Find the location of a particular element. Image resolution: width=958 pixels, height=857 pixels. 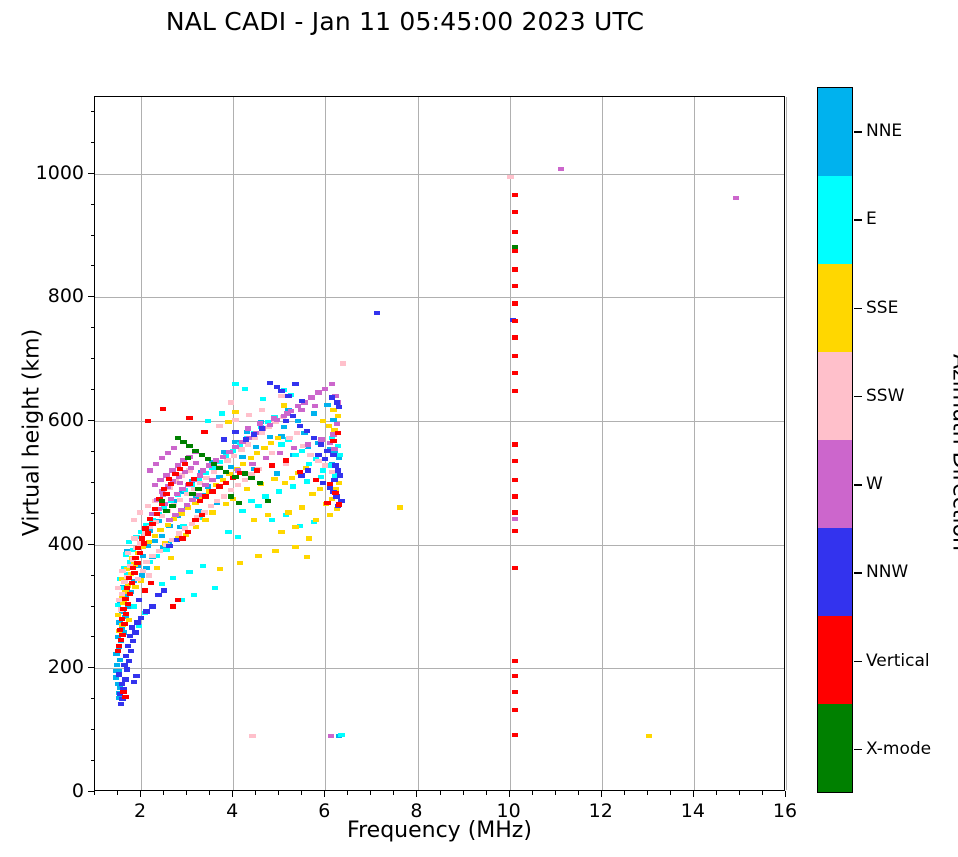

y-tick is located at coordinates (91, 420).